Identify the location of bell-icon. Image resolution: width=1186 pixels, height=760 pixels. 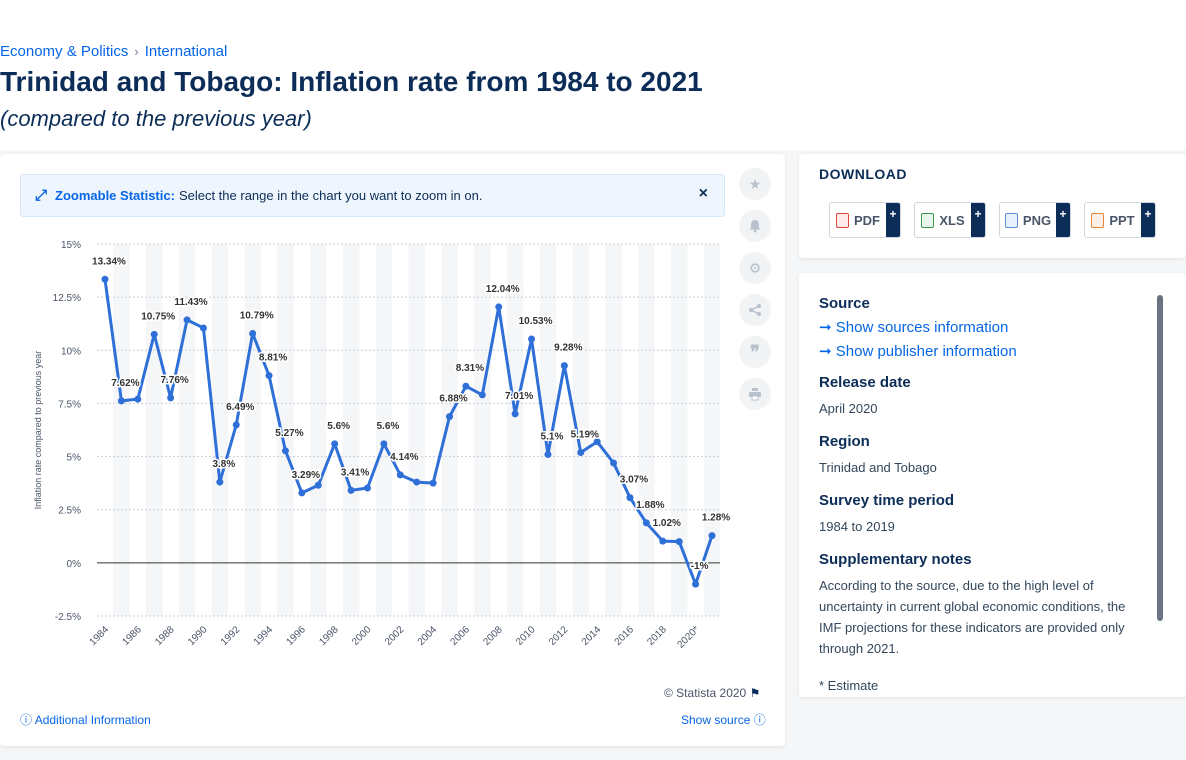
(755, 226).